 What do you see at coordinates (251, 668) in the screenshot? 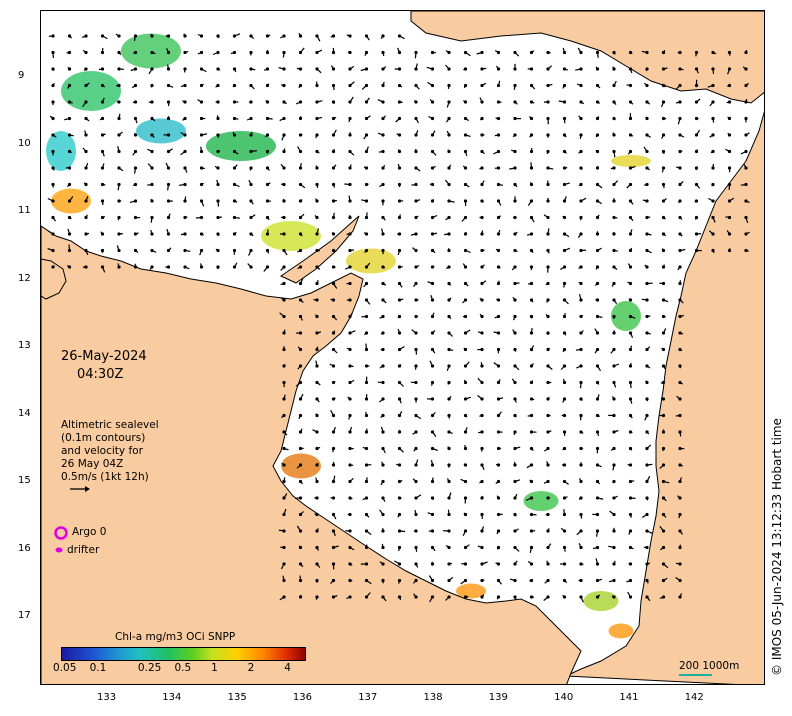
I see `colorbar-tick-label: 2` at bounding box center [251, 668].